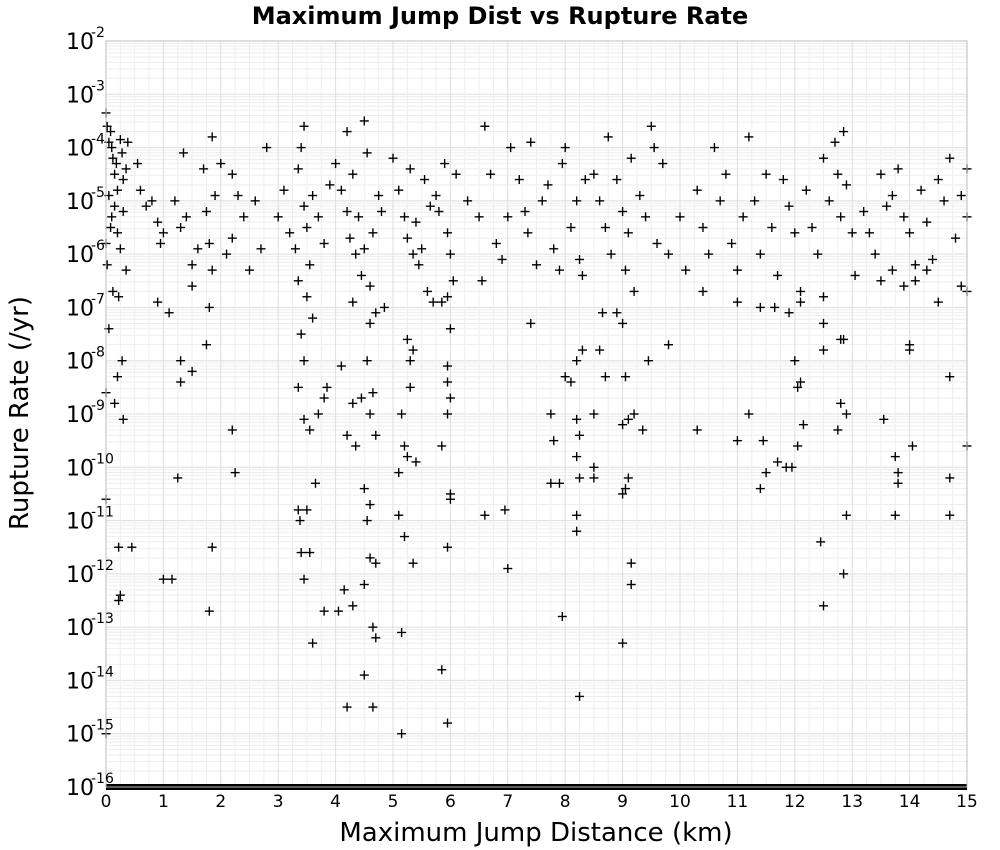  I want to click on x-tick-label: 10, so click(680, 802).